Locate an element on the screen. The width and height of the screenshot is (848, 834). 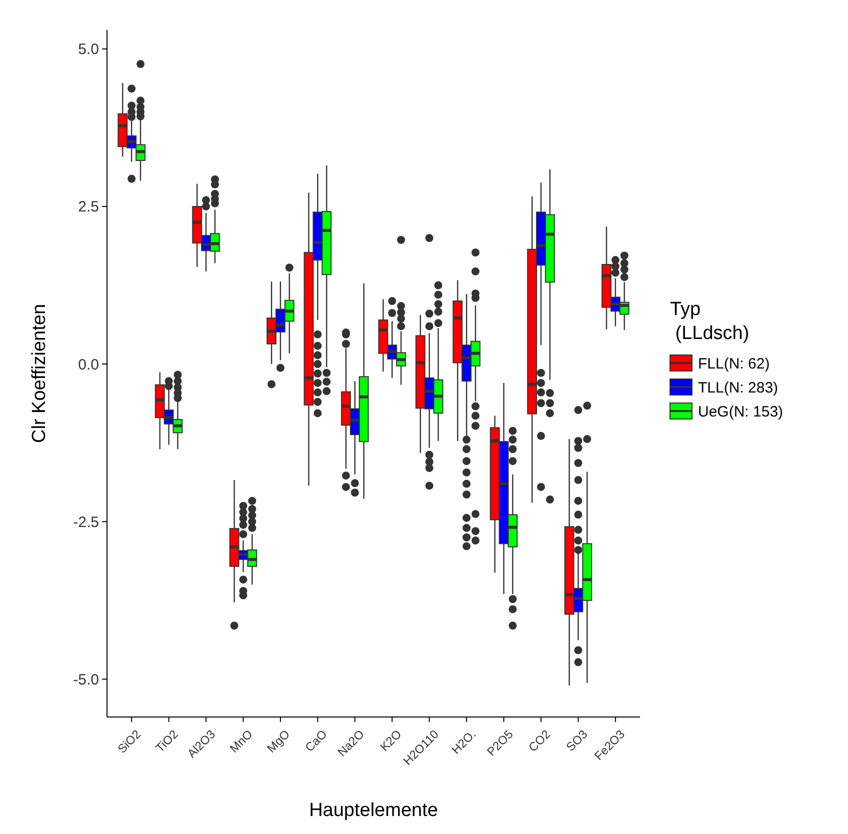
x-tick-label: CaO is located at coordinates (316, 741).